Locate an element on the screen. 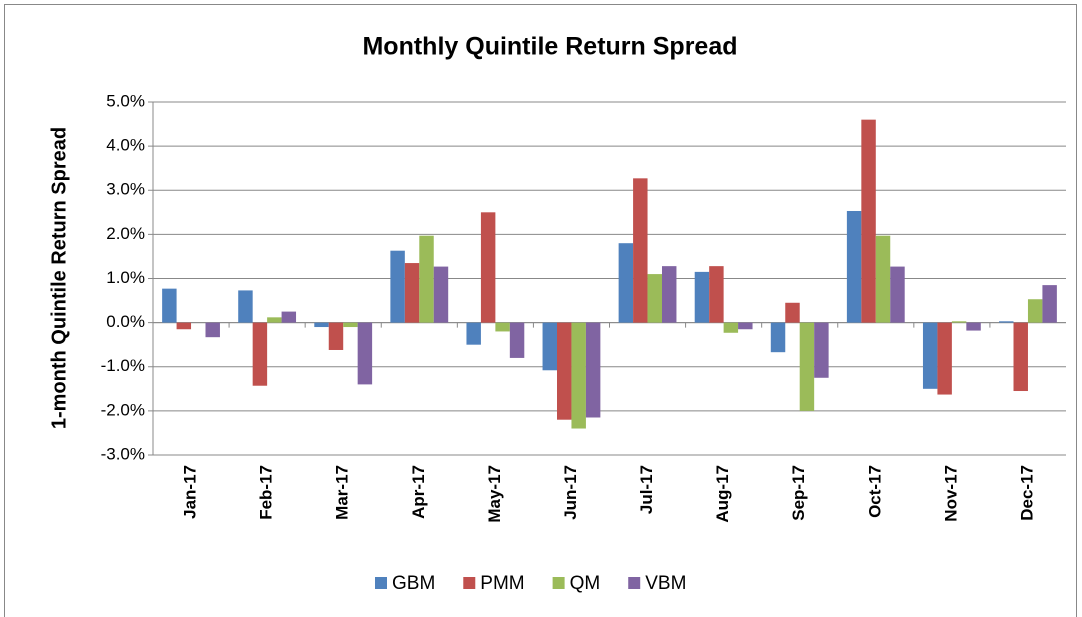 This screenshot has height=617, width=1082. y-tick-label: -1.0% is located at coordinates (123, 365).